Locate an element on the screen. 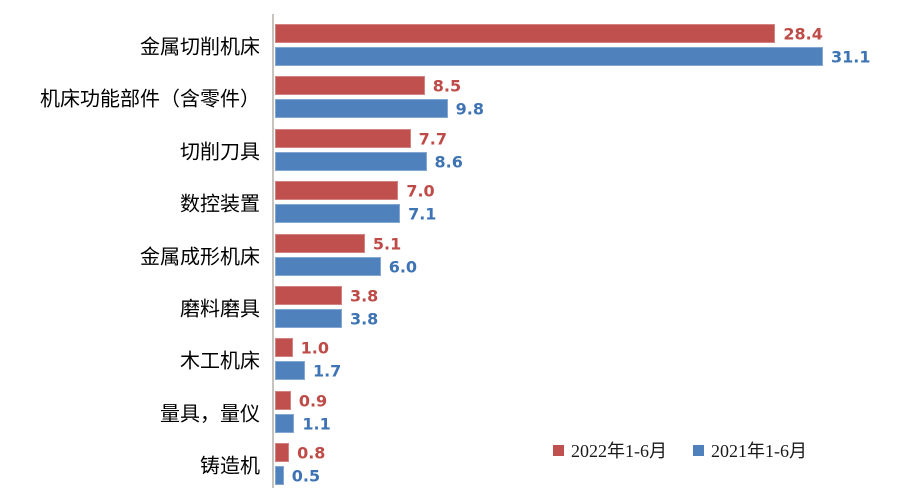  legend-item-2022: 2022年1-6月 is located at coordinates (610, 450).